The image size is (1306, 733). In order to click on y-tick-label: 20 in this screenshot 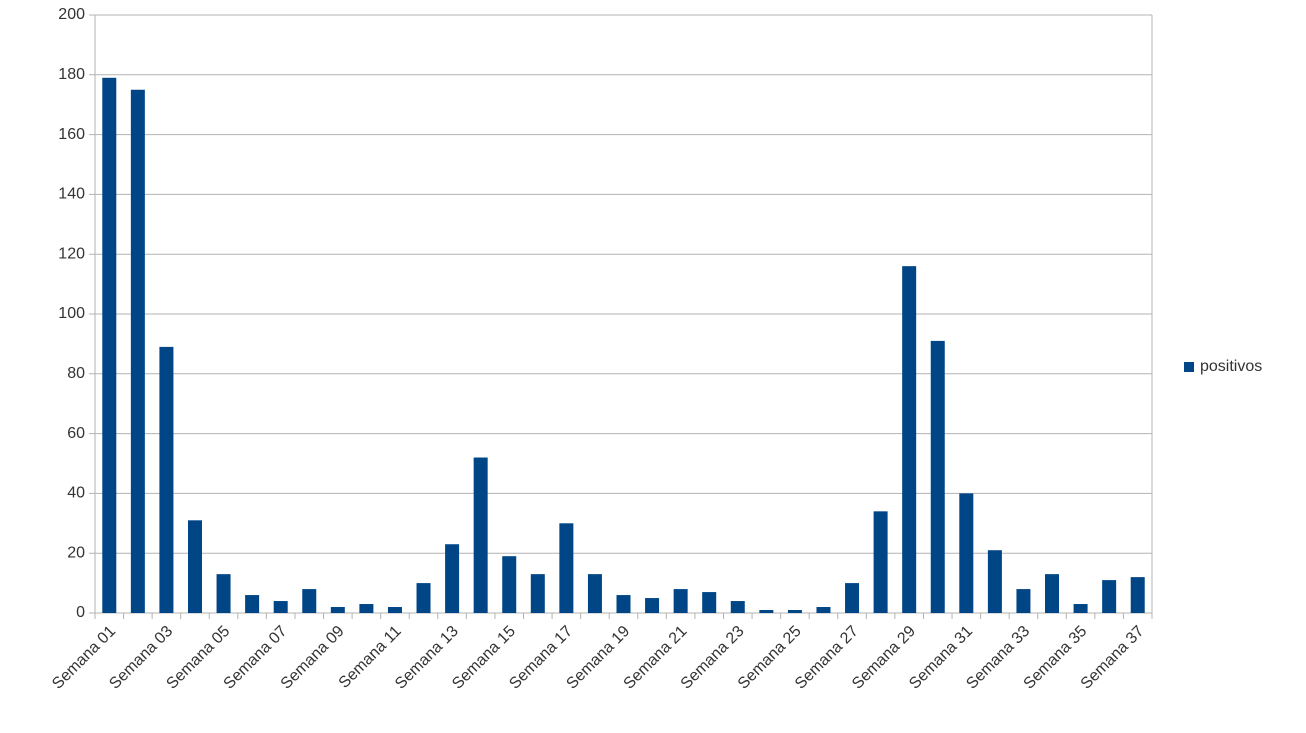, I will do `click(76, 552)`.